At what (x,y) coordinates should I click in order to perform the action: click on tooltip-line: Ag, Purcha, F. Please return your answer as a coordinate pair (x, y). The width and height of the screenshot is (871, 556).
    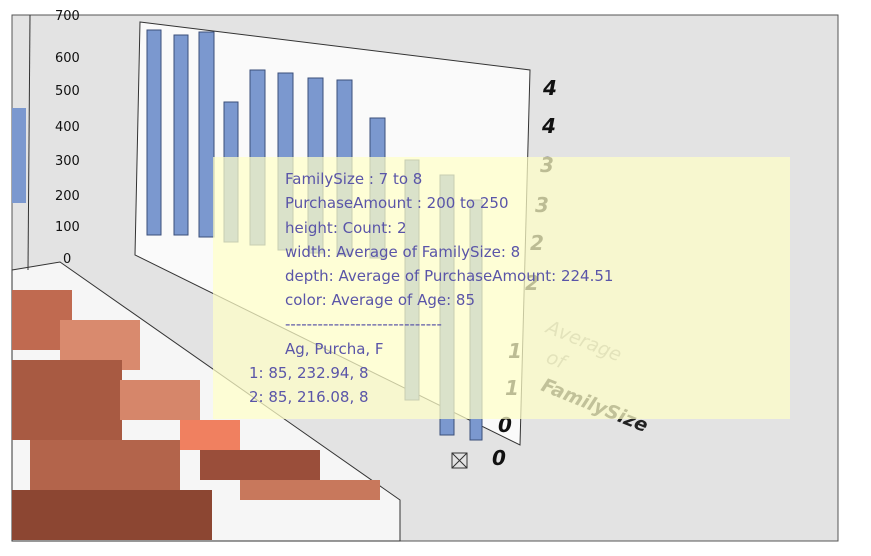
    Looking at the image, I should click on (334, 349).